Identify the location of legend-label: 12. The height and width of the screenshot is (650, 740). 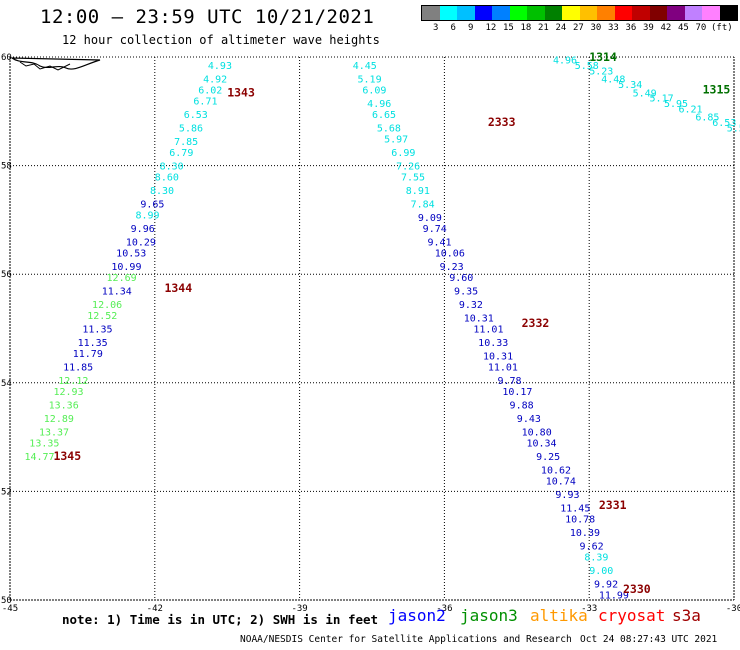
(491, 28).